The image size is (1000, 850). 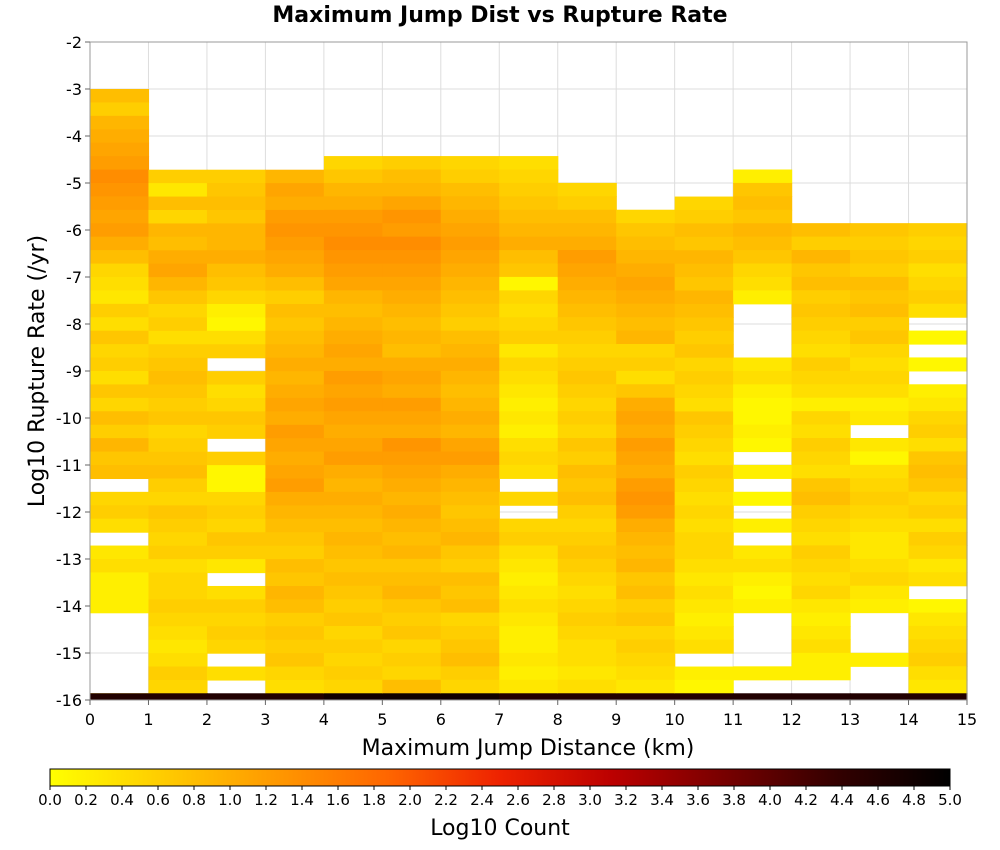 I want to click on y-tick-label: -3, so click(x=74, y=89).